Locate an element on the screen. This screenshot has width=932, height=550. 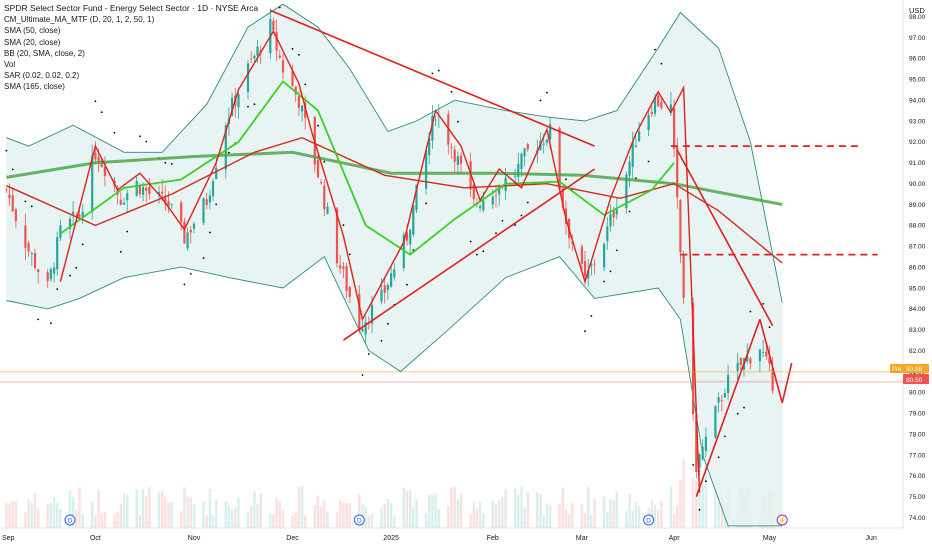
legend-item-bollinger-bands: BB (20, SMA, close, 2) is located at coordinates (44, 53).